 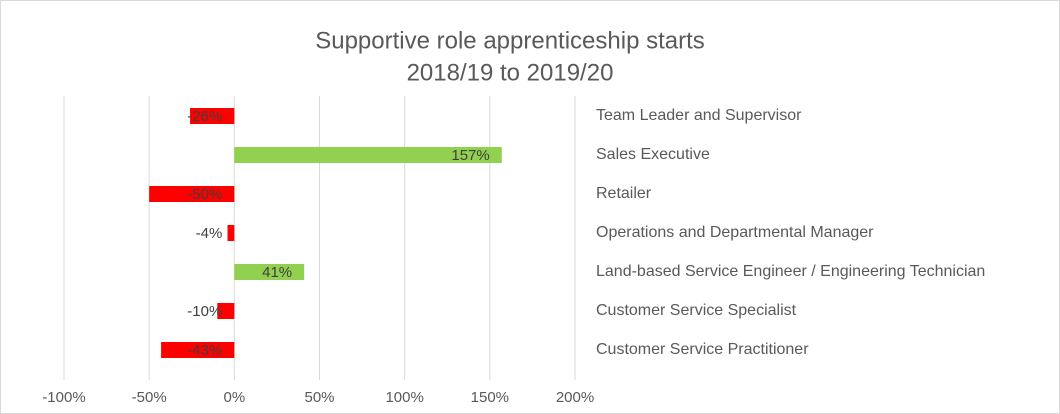 What do you see at coordinates (696, 310) in the screenshot?
I see `category-label: Customer Service Specialist` at bounding box center [696, 310].